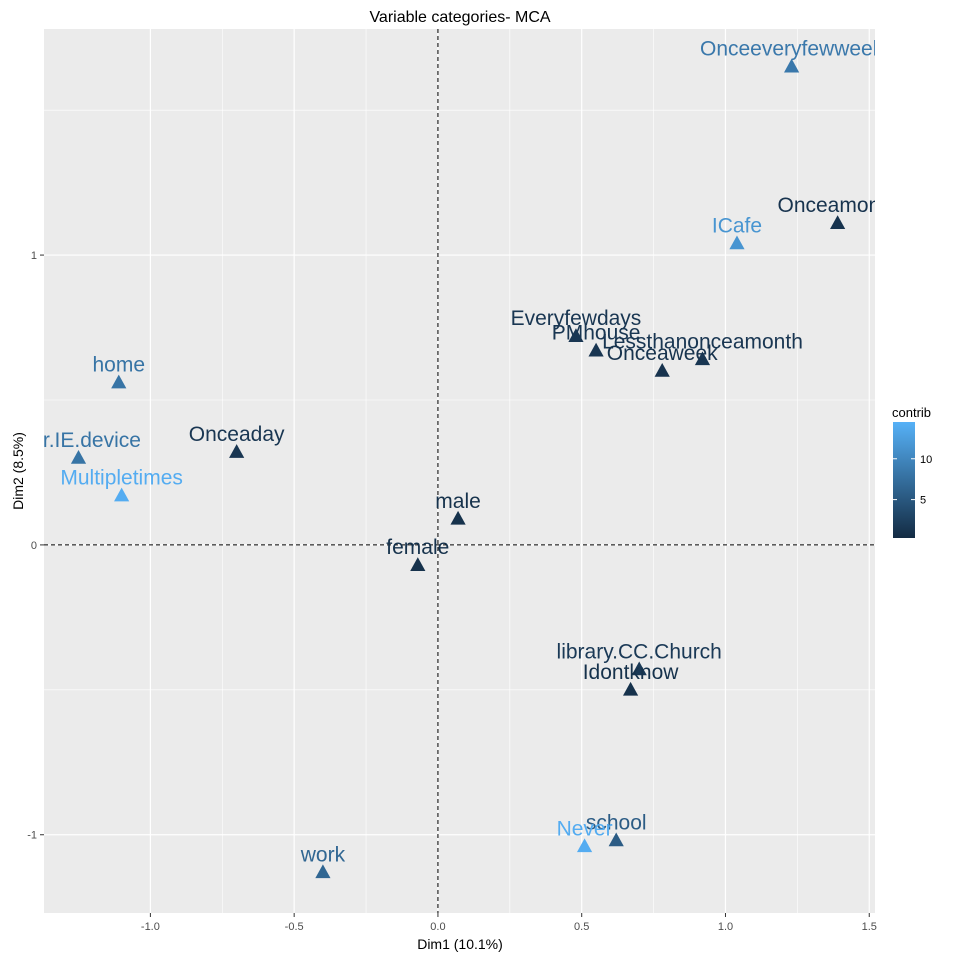 Image resolution: width=960 pixels, height=960 pixels. I want to click on point-label: library.CC.Church, so click(639, 652).